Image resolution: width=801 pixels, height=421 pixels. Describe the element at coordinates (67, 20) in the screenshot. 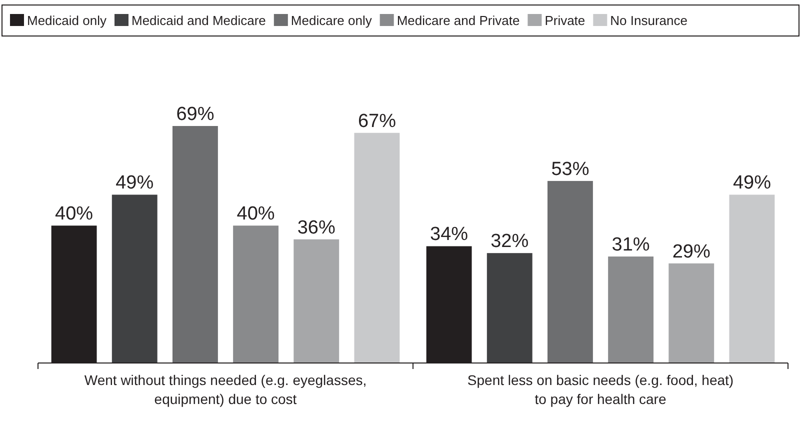

I see `legend-label: Medicaid only` at that location.